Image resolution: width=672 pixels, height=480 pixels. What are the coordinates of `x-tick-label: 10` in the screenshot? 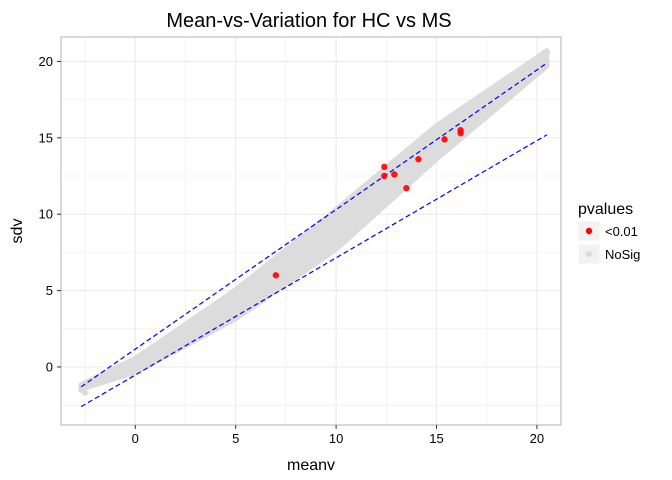 It's located at (336, 438).